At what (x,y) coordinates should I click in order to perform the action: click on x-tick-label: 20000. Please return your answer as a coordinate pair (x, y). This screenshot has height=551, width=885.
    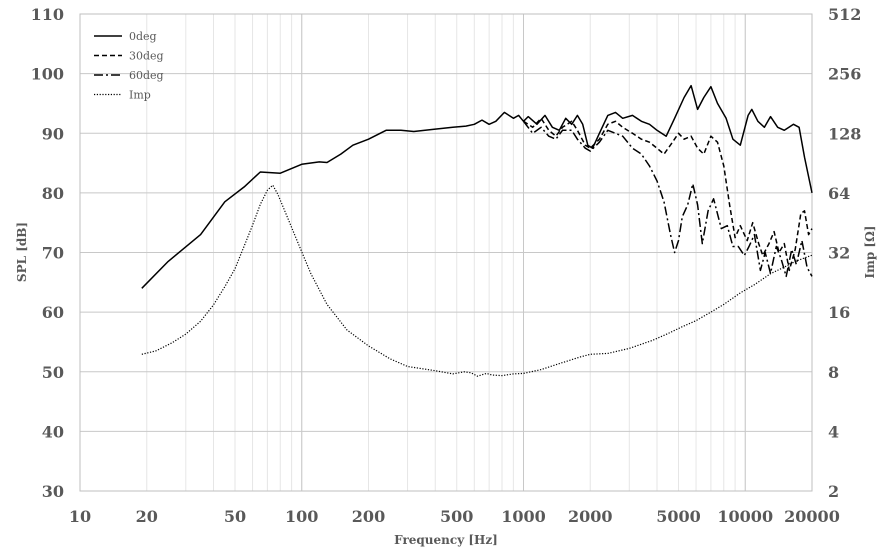
    Looking at the image, I should click on (812, 516).